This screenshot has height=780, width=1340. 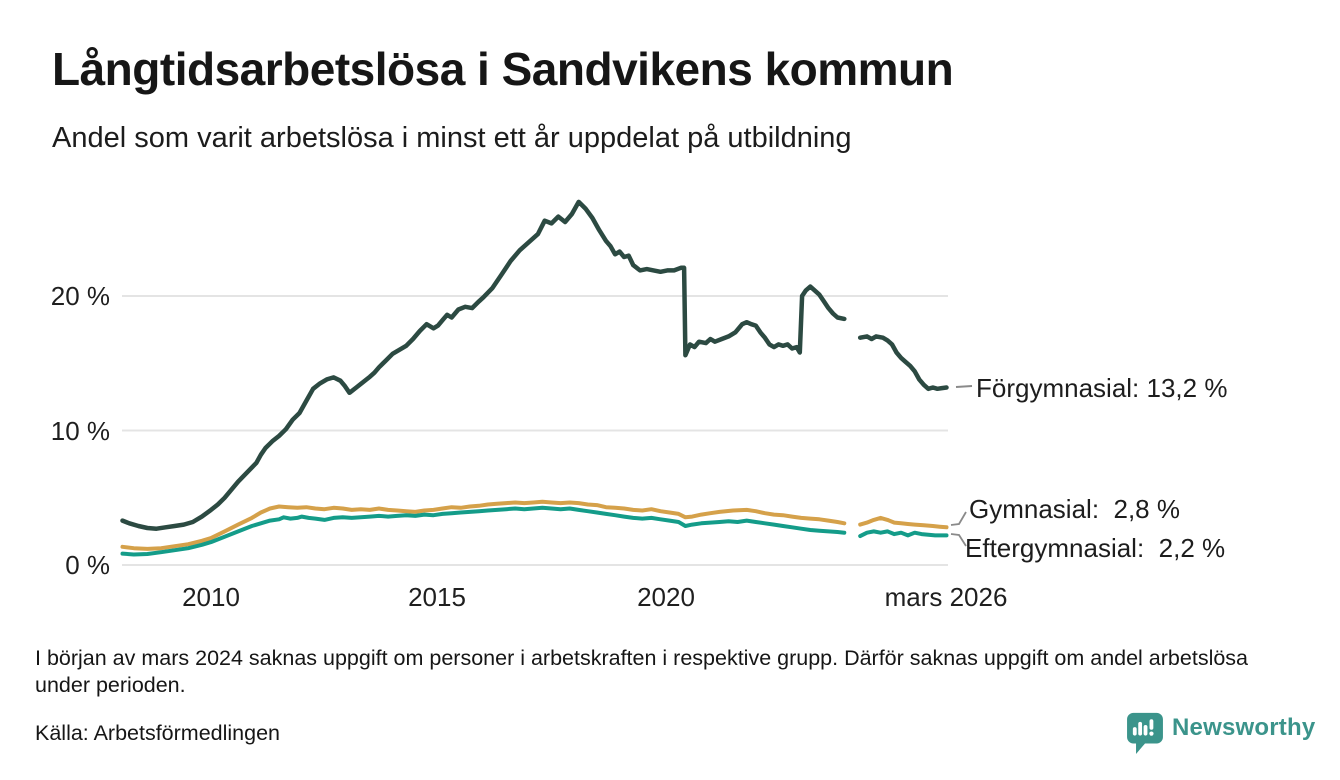 I want to click on label-connector-forgymnasial, so click(x=964, y=386).